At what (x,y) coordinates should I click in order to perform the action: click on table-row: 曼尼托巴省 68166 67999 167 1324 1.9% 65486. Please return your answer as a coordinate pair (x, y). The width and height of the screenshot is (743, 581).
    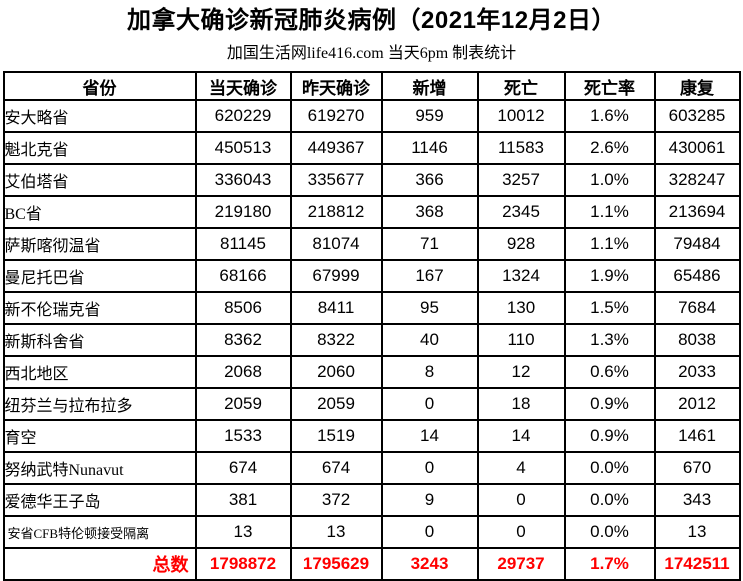
    Looking at the image, I should click on (371, 276).